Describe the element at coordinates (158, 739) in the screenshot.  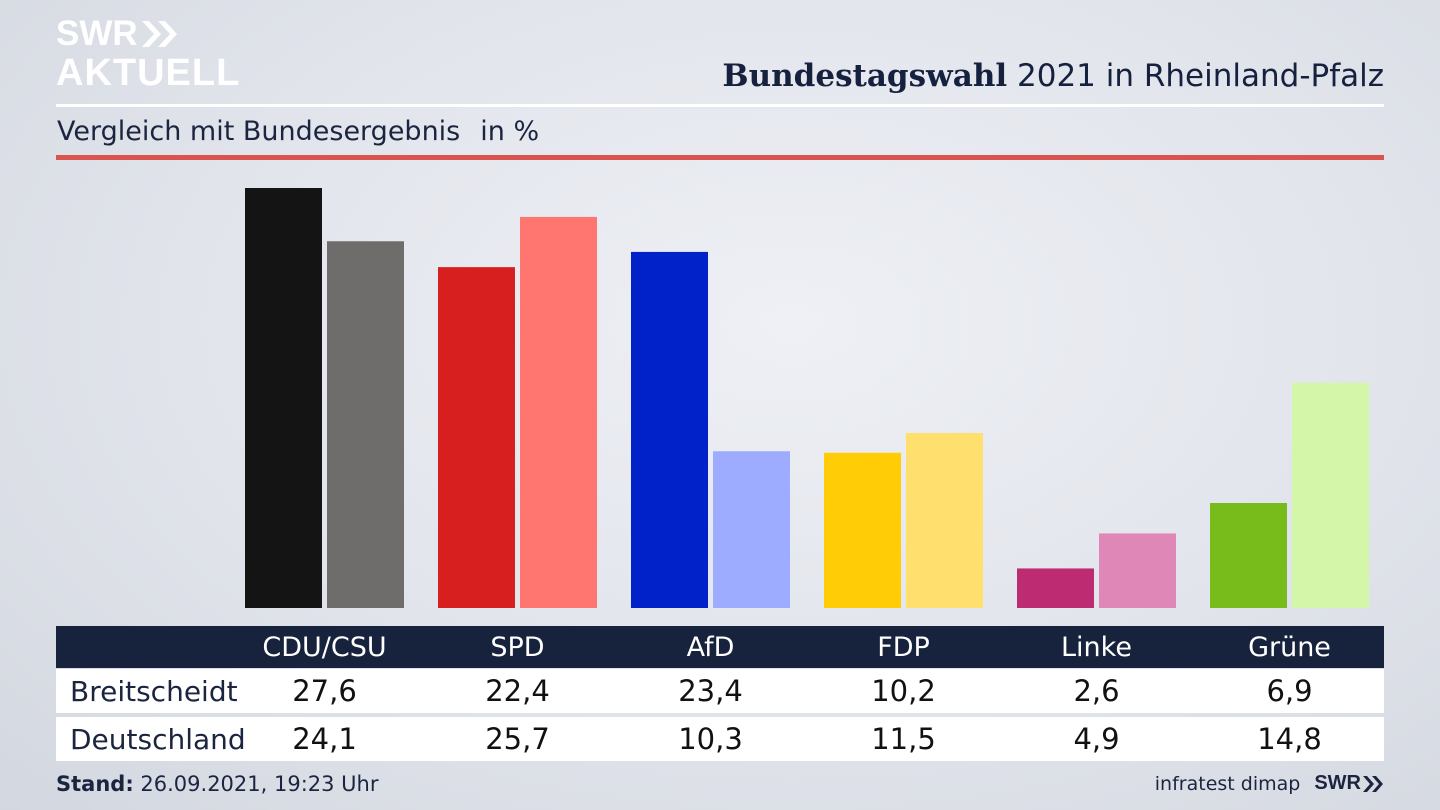
I see `row-label-deutschland: Deutschland` at that location.